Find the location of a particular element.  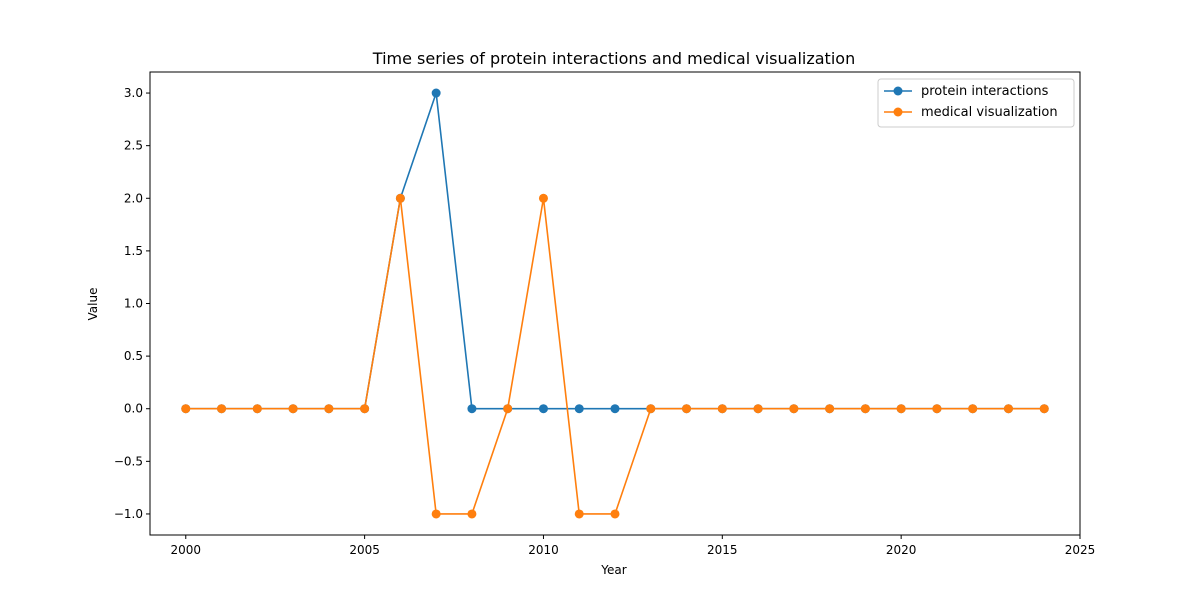

y-tick-label: 1.5 is located at coordinates (133, 251).